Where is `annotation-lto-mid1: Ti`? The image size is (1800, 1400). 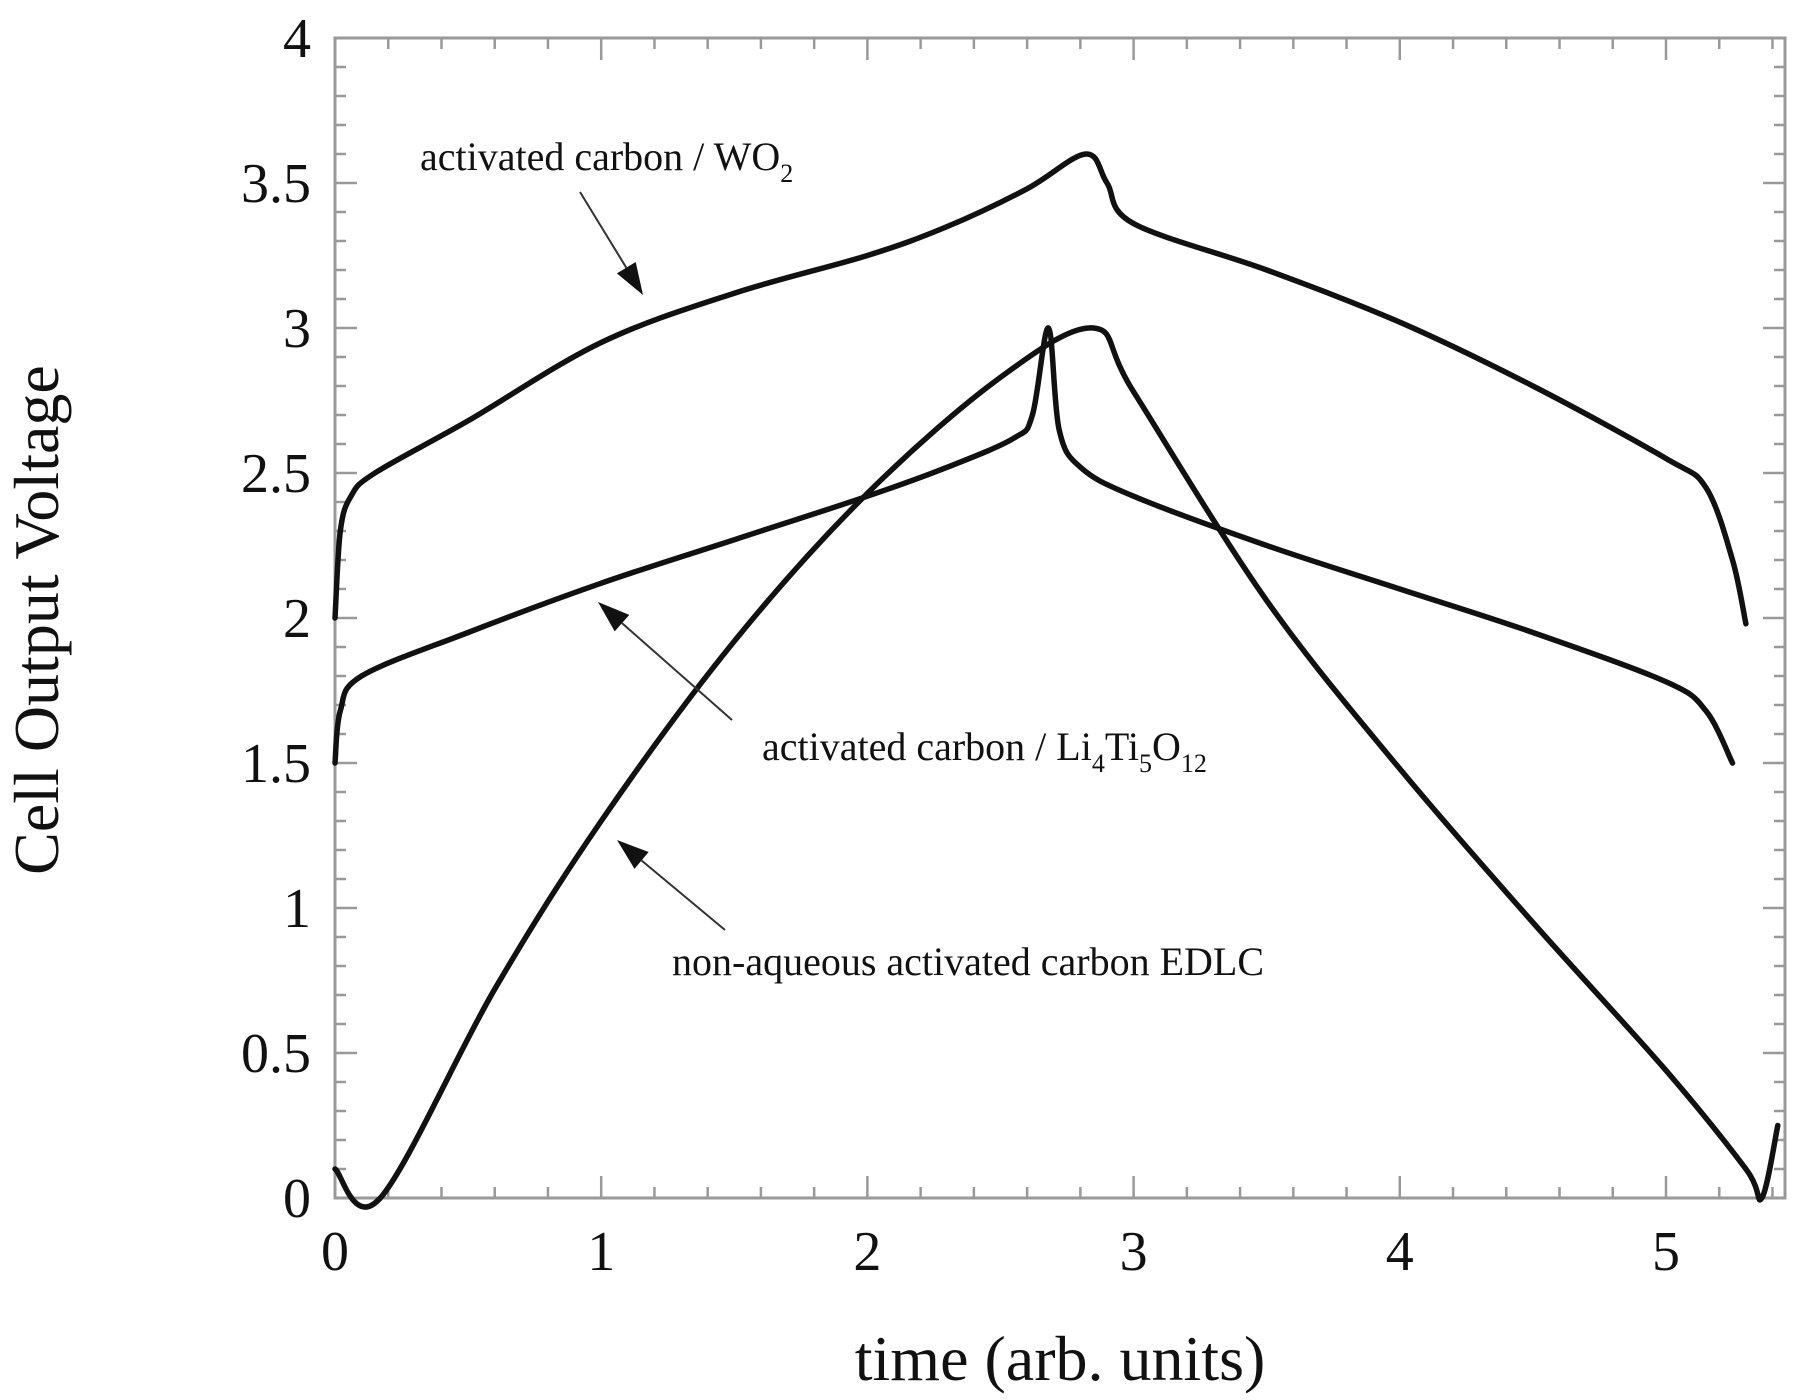 annotation-lto-mid1: Ti is located at coordinates (1122, 746).